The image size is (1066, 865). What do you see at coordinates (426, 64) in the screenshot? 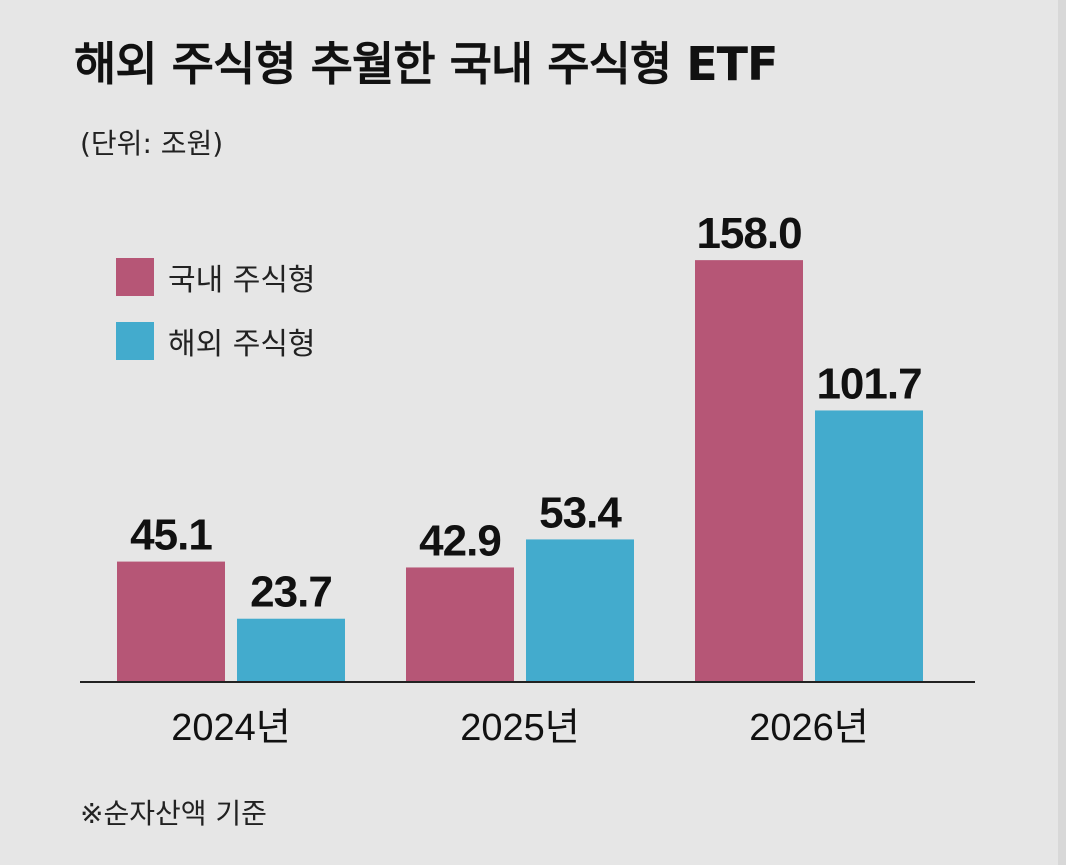
I see `chart-title: 해외 주식형 추월한 국내 주식형 ETF` at bounding box center [426, 64].